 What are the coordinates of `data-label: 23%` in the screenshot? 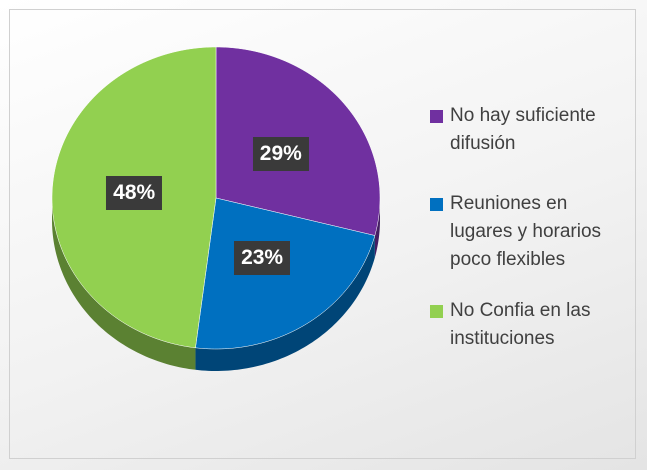 It's located at (262, 257).